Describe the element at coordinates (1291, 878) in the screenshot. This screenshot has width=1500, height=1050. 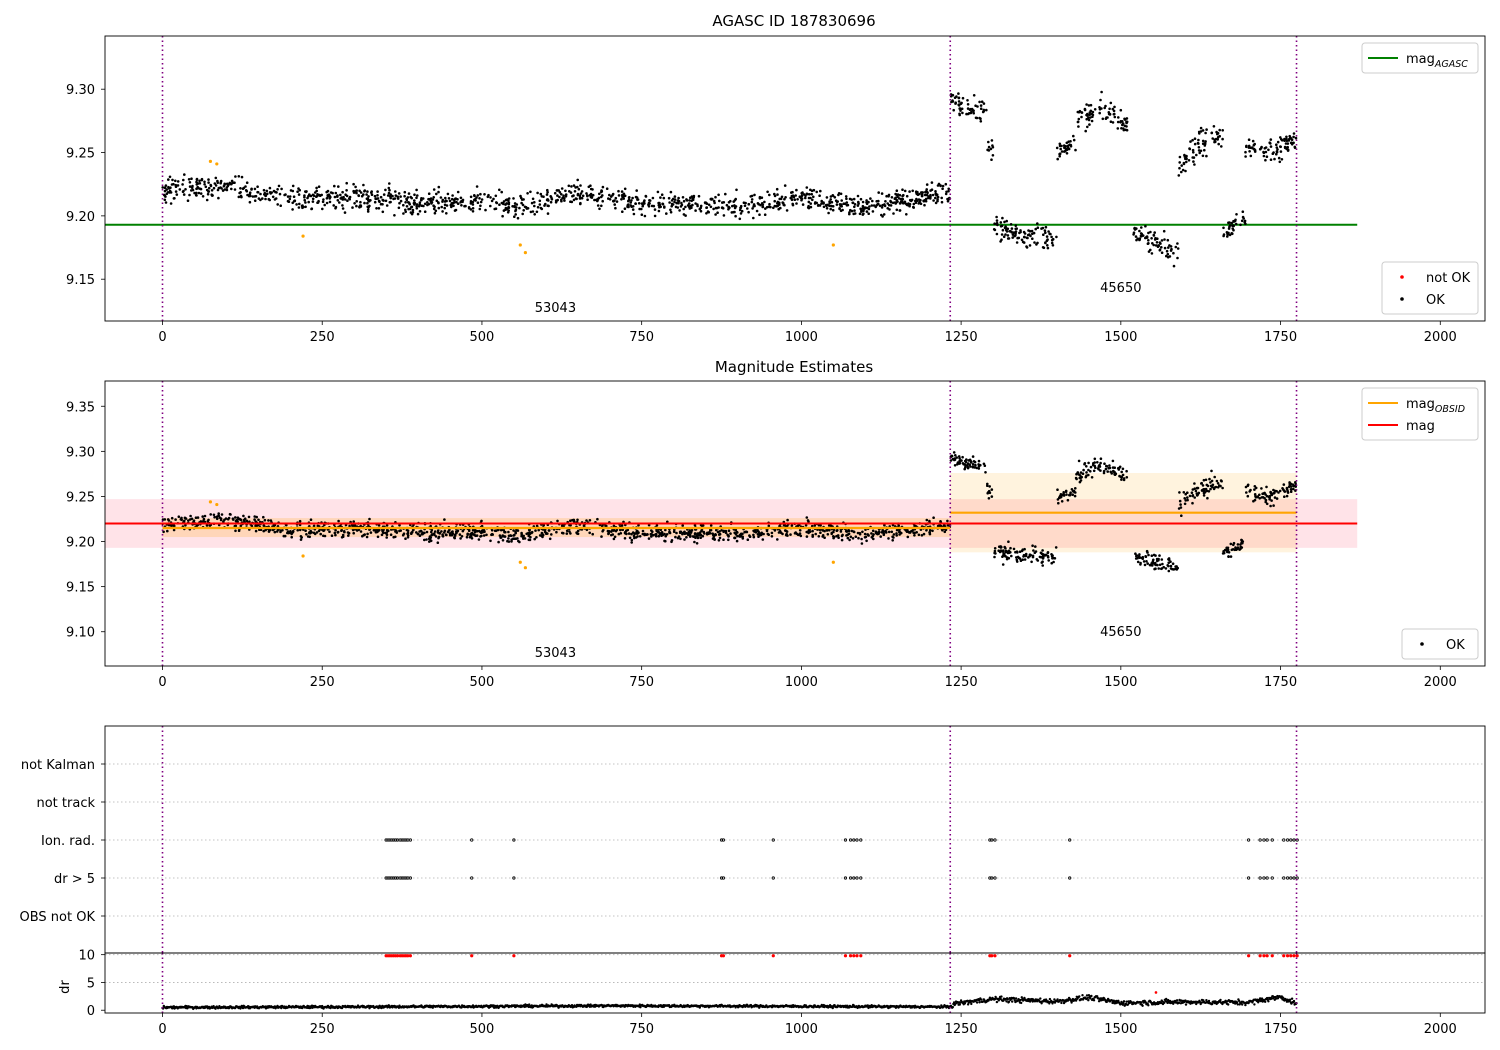
I see `flag-point` at that location.